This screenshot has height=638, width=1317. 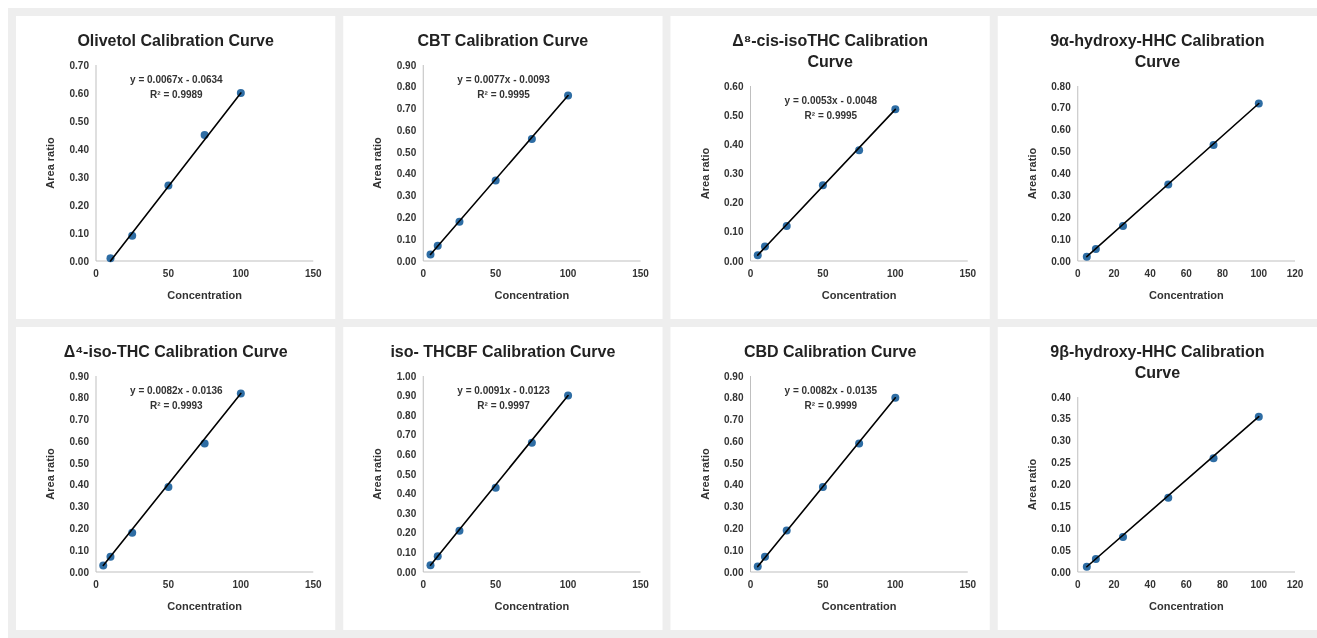 I want to click on chart-title: Δ⁴-iso-THC Calibration Curve, so click(x=175, y=351).